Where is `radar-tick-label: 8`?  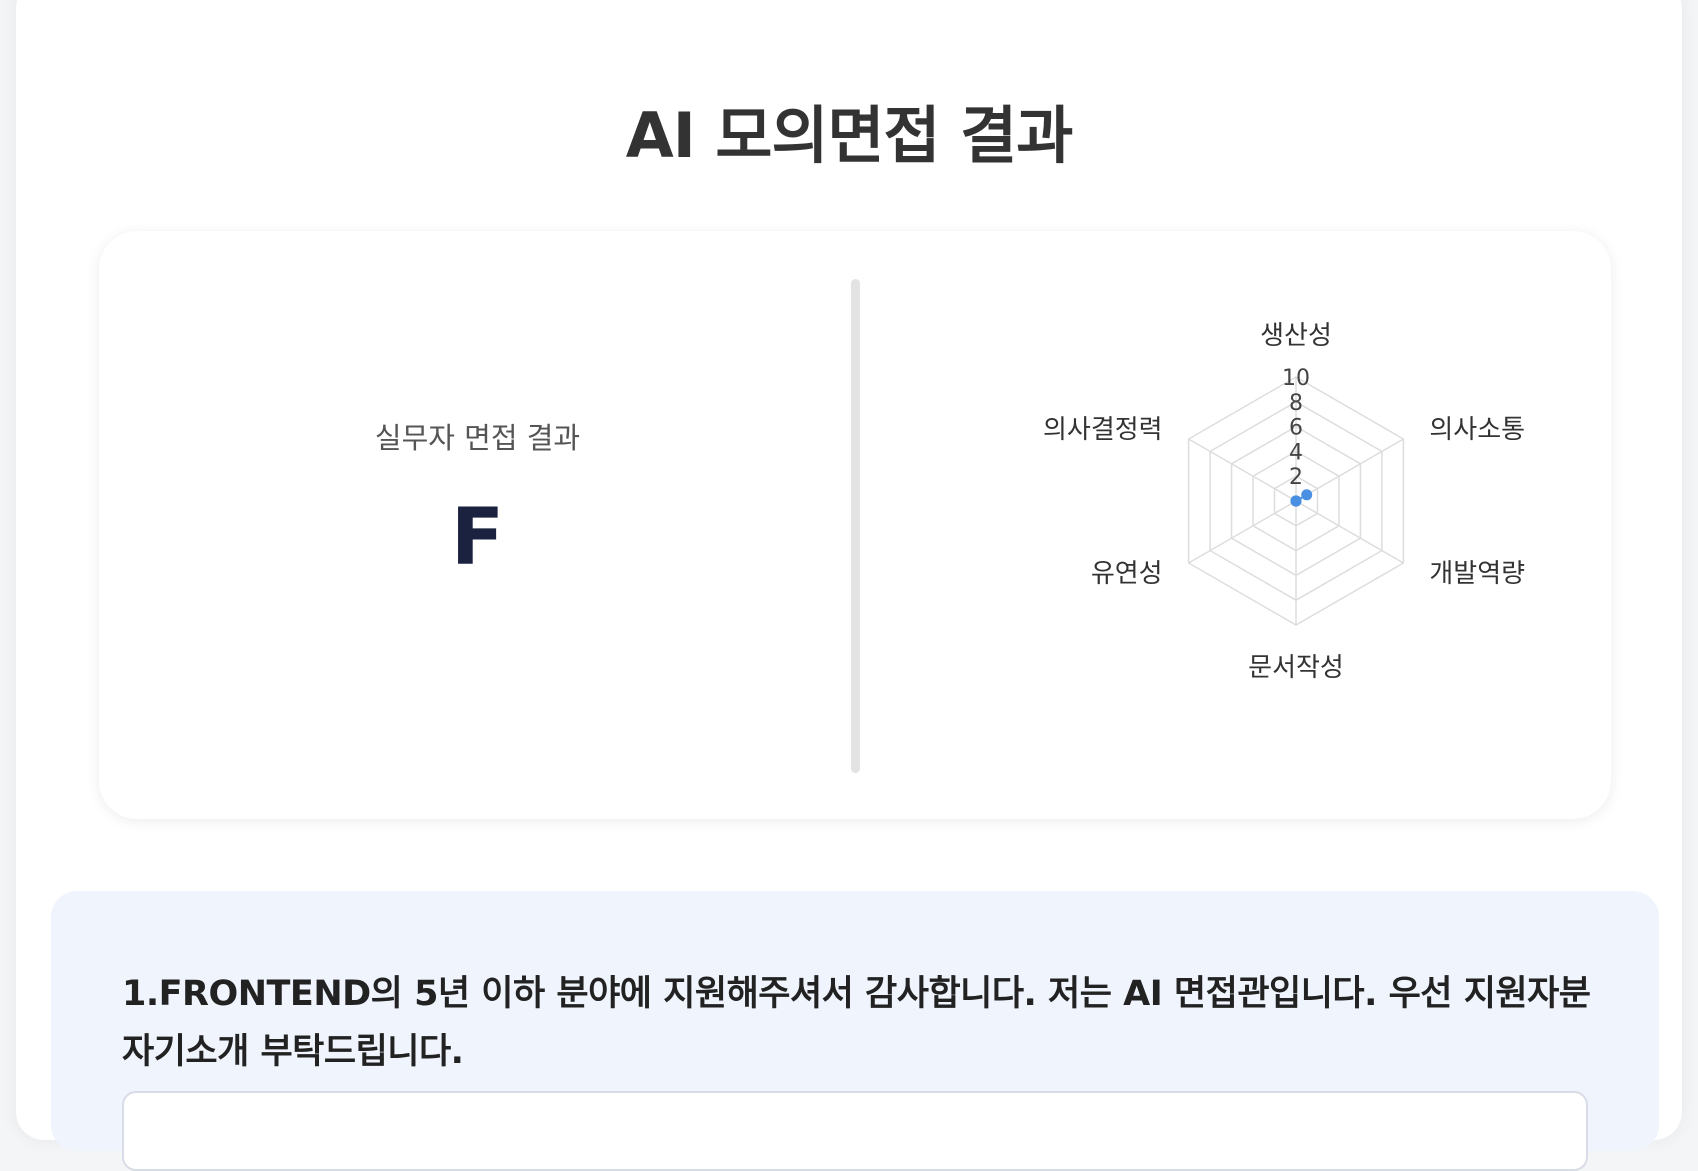 radar-tick-label: 8 is located at coordinates (1296, 403).